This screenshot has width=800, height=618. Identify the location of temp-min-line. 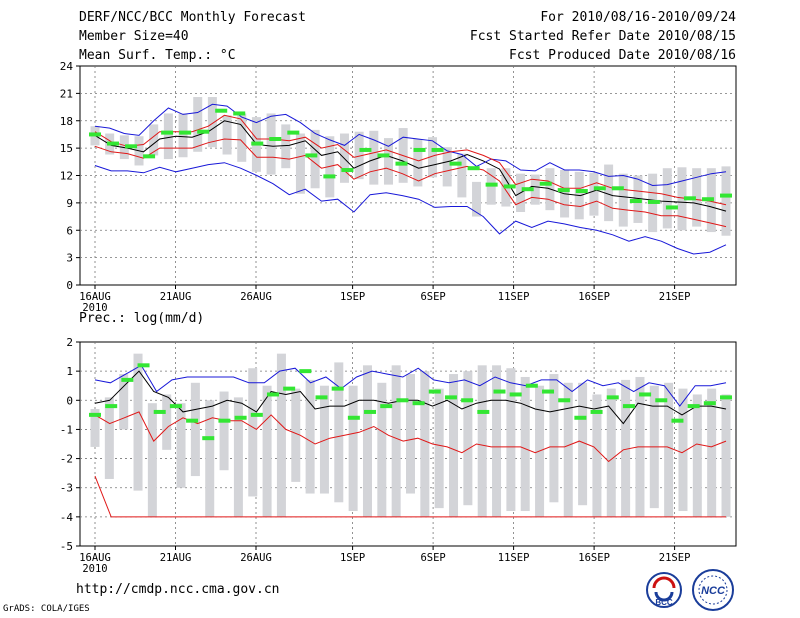
(410, 208).